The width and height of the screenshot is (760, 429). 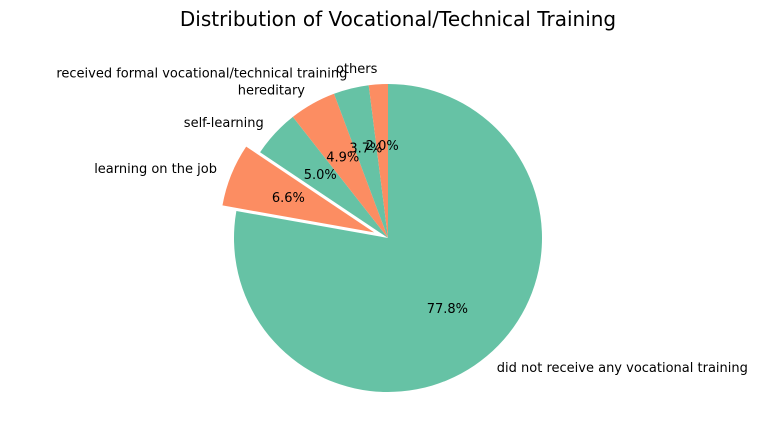 What do you see at coordinates (365, 148) in the screenshot?
I see `slice-percent-label-4: 3.7%` at bounding box center [365, 148].